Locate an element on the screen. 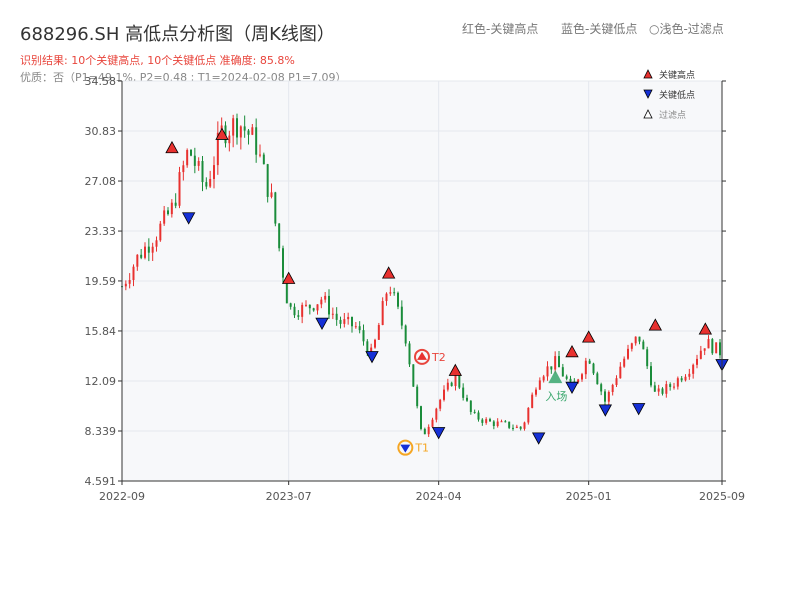 This screenshot has height=600, width=800. legend-filtered-label: 过滤点 is located at coordinates (673, 115).